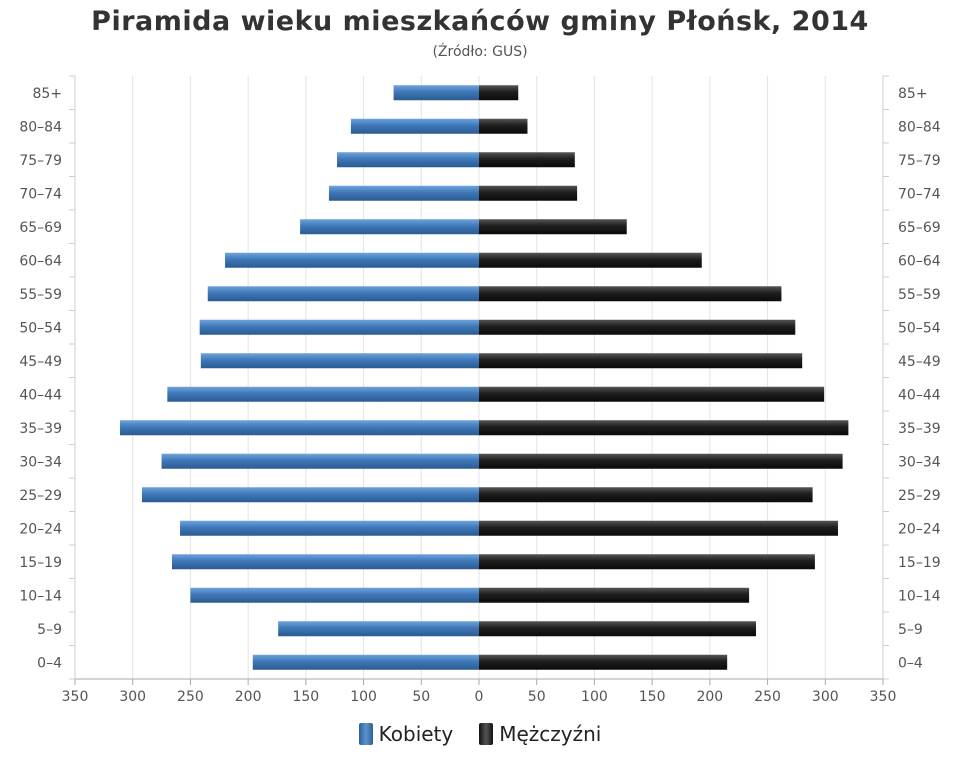 Image resolution: width=960 pixels, height=768 pixels. What do you see at coordinates (40, 429) in the screenshot?
I see `y-tick-label-left: 35–39` at bounding box center [40, 429].